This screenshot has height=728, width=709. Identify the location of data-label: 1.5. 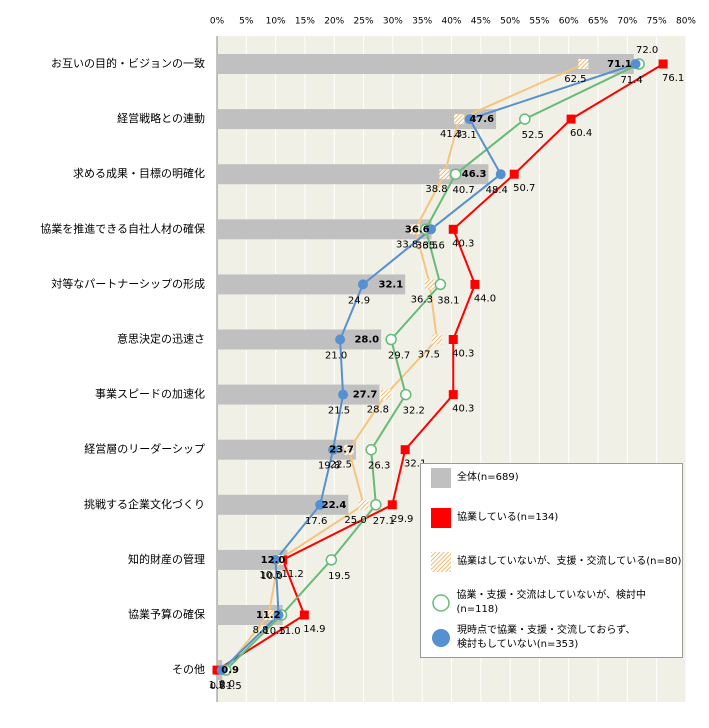
(234, 686).